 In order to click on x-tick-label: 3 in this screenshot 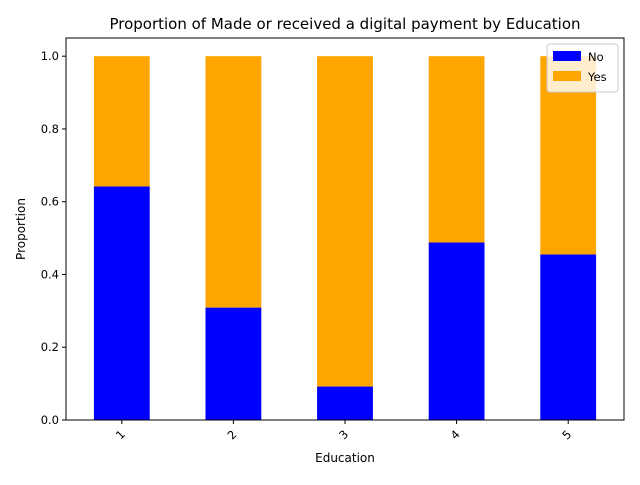, I will do `click(343, 434)`.